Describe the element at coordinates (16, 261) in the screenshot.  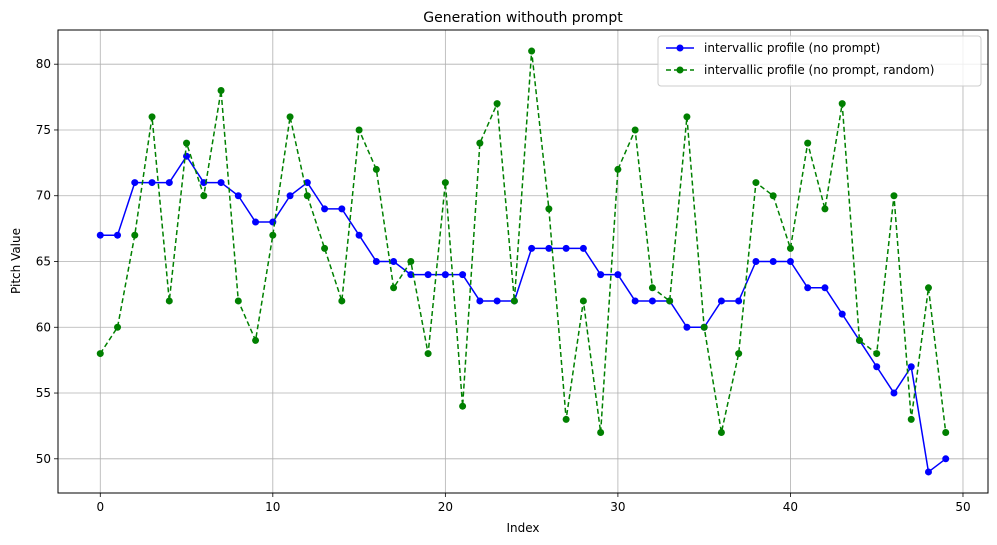
I see `y-axis-label: Pitch Value` at that location.